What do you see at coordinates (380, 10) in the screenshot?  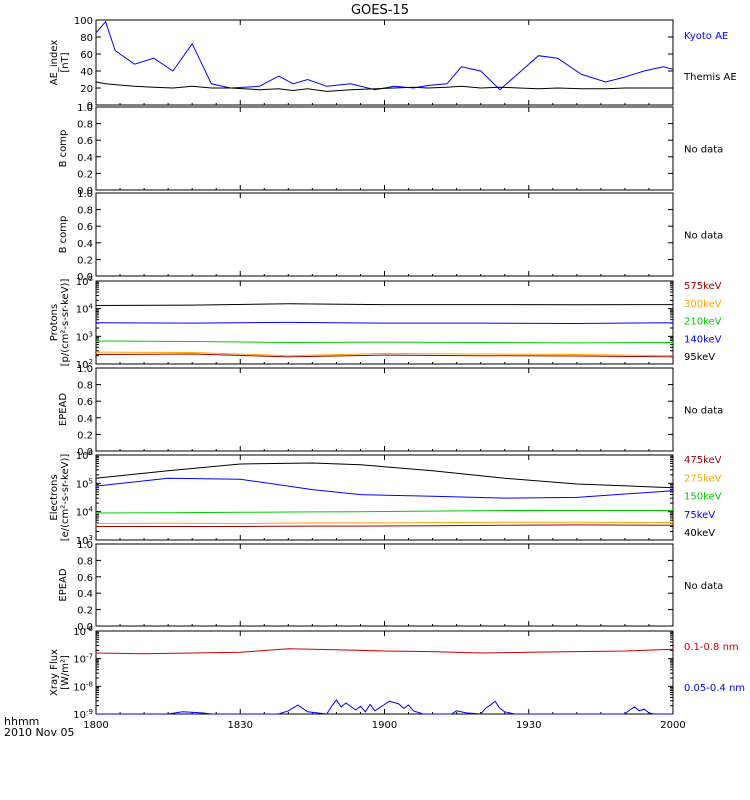 I see `plot-title: GOES-15` at bounding box center [380, 10].